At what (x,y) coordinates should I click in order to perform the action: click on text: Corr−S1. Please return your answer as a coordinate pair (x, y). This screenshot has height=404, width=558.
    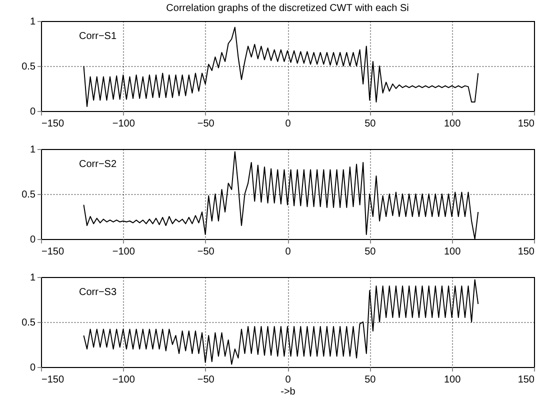
    Looking at the image, I should click on (98, 36).